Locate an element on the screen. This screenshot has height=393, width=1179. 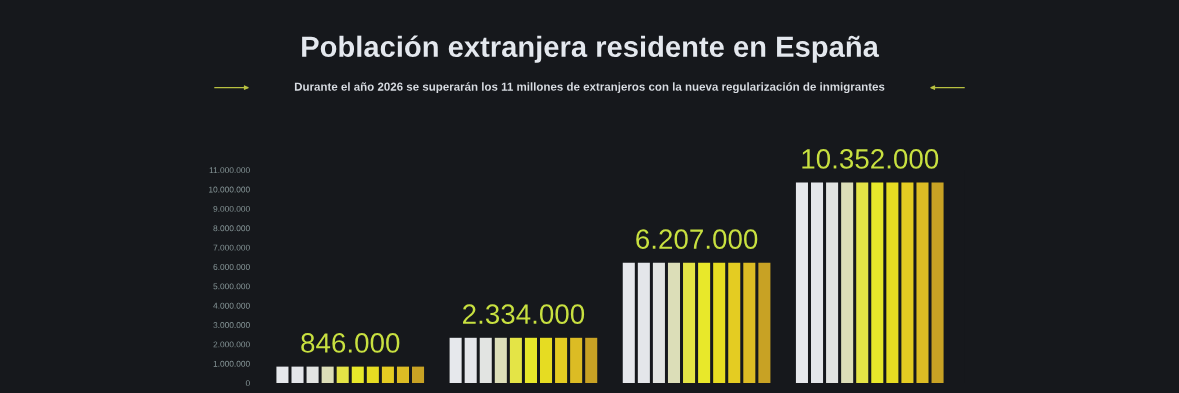
y-tick-label: 0 is located at coordinates (247, 383).